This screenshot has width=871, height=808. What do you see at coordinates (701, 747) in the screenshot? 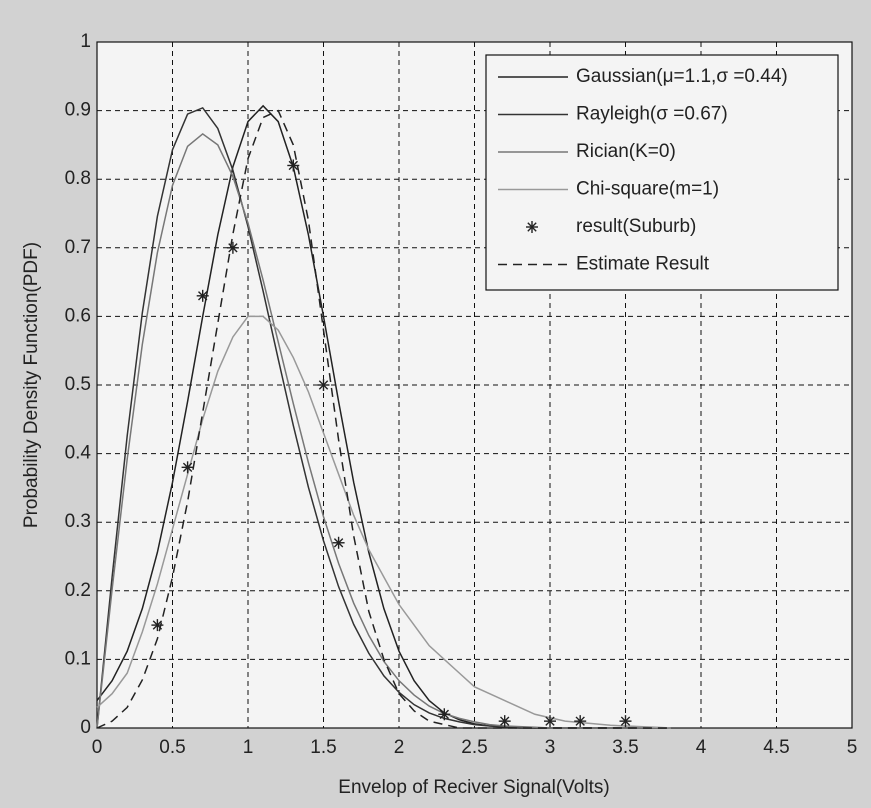
I see `x-tick-label: 4` at bounding box center [701, 747].